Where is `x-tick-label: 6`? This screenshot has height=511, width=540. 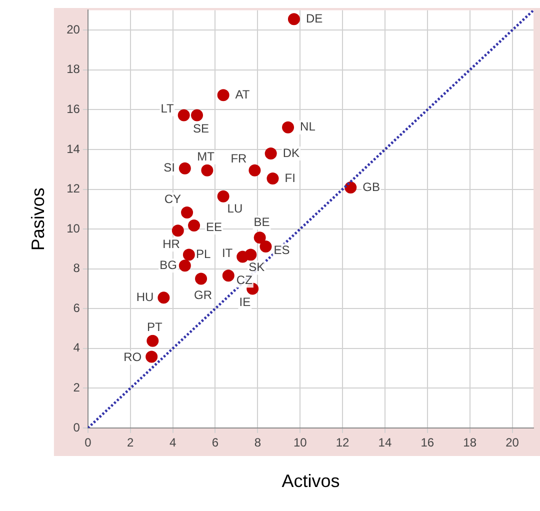 x-tick-label: 6 is located at coordinates (215, 443).